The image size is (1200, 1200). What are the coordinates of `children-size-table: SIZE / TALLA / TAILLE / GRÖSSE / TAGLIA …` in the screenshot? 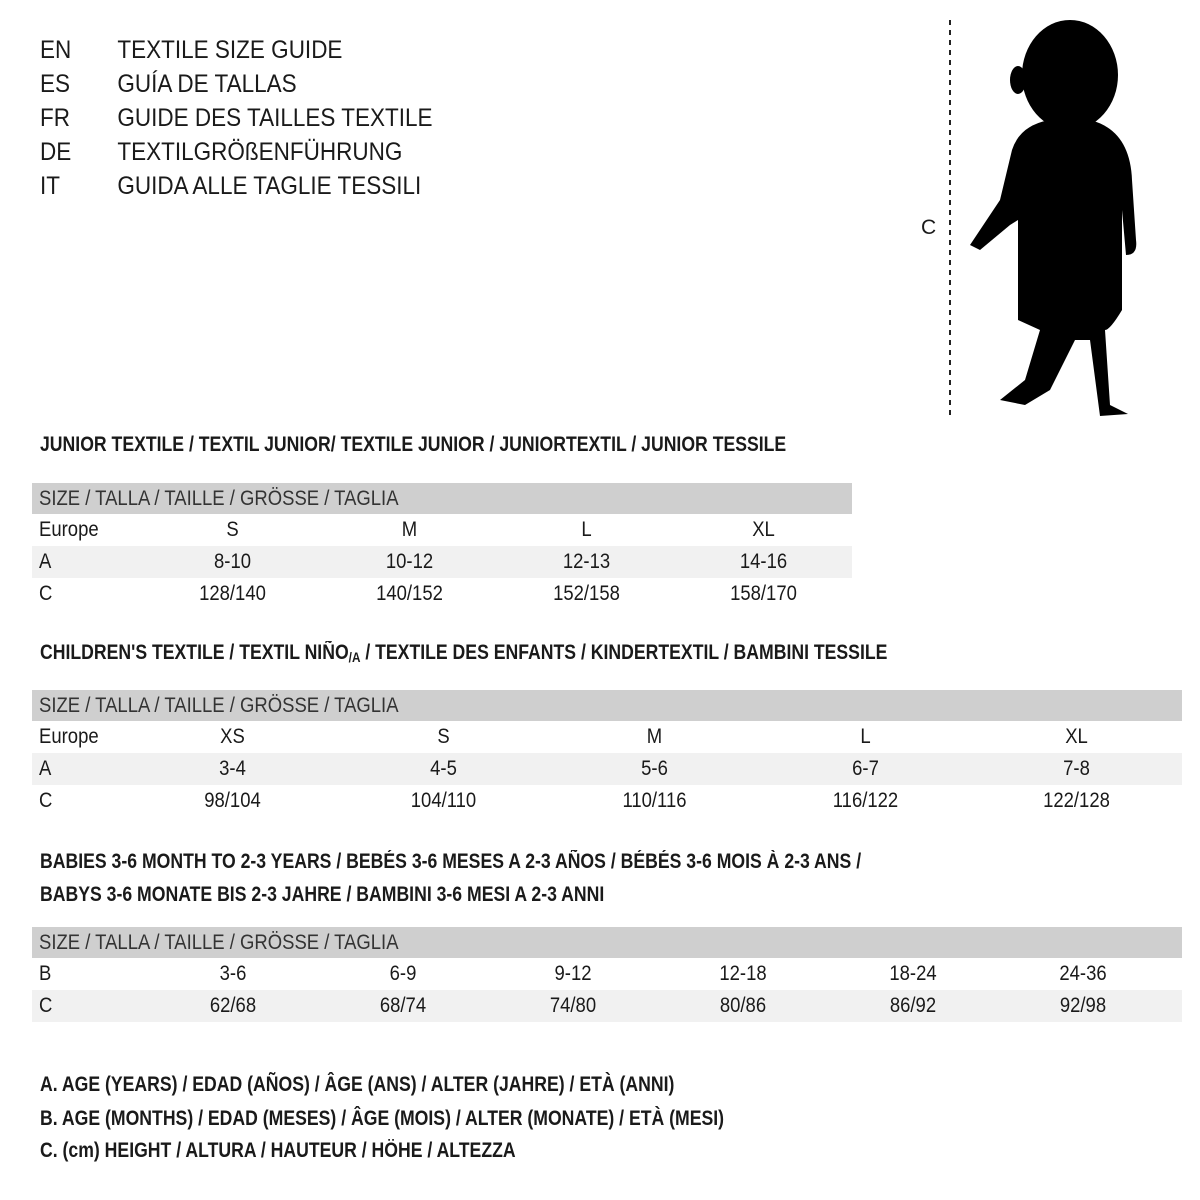 It's located at (607, 753).